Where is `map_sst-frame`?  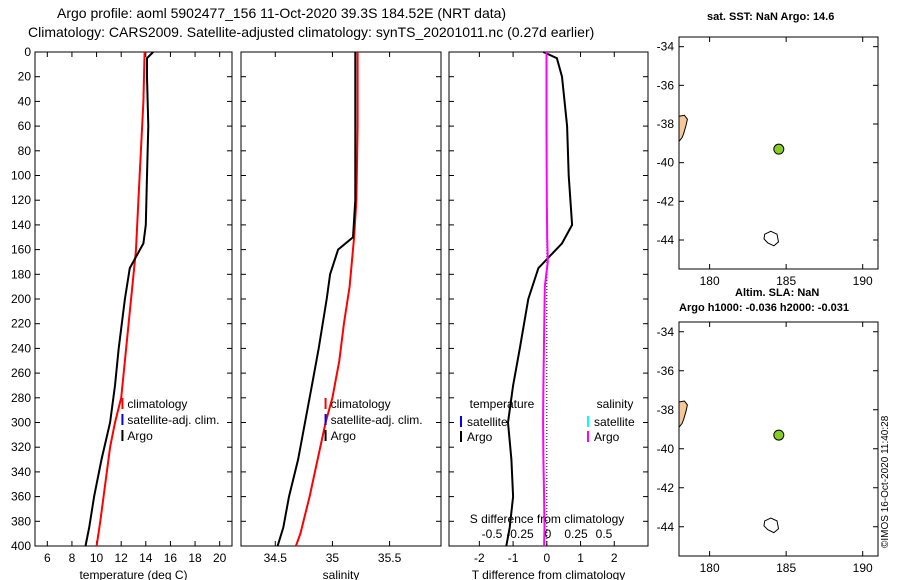
map_sst-frame is located at coordinates (778, 153).